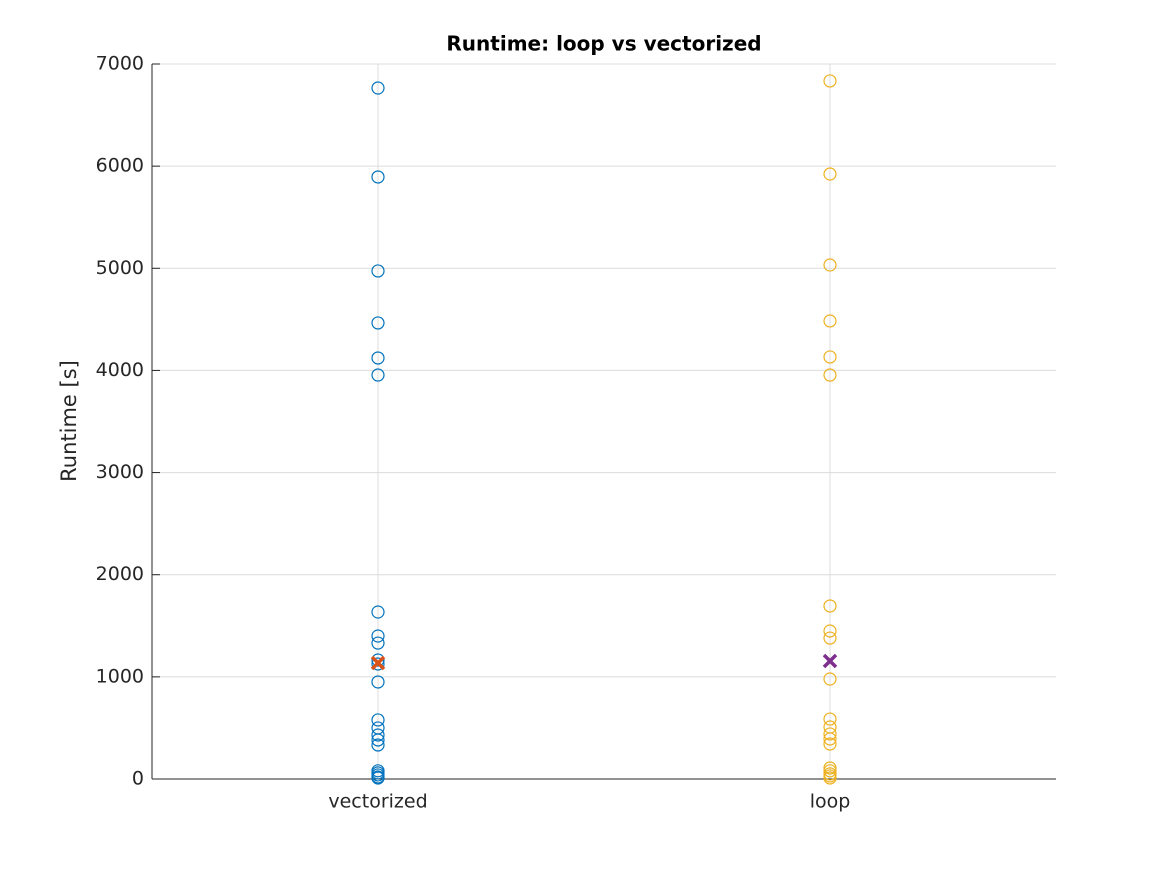 The image size is (1167, 875). What do you see at coordinates (120, 472) in the screenshot?
I see `y-tick-label: 3000` at bounding box center [120, 472].